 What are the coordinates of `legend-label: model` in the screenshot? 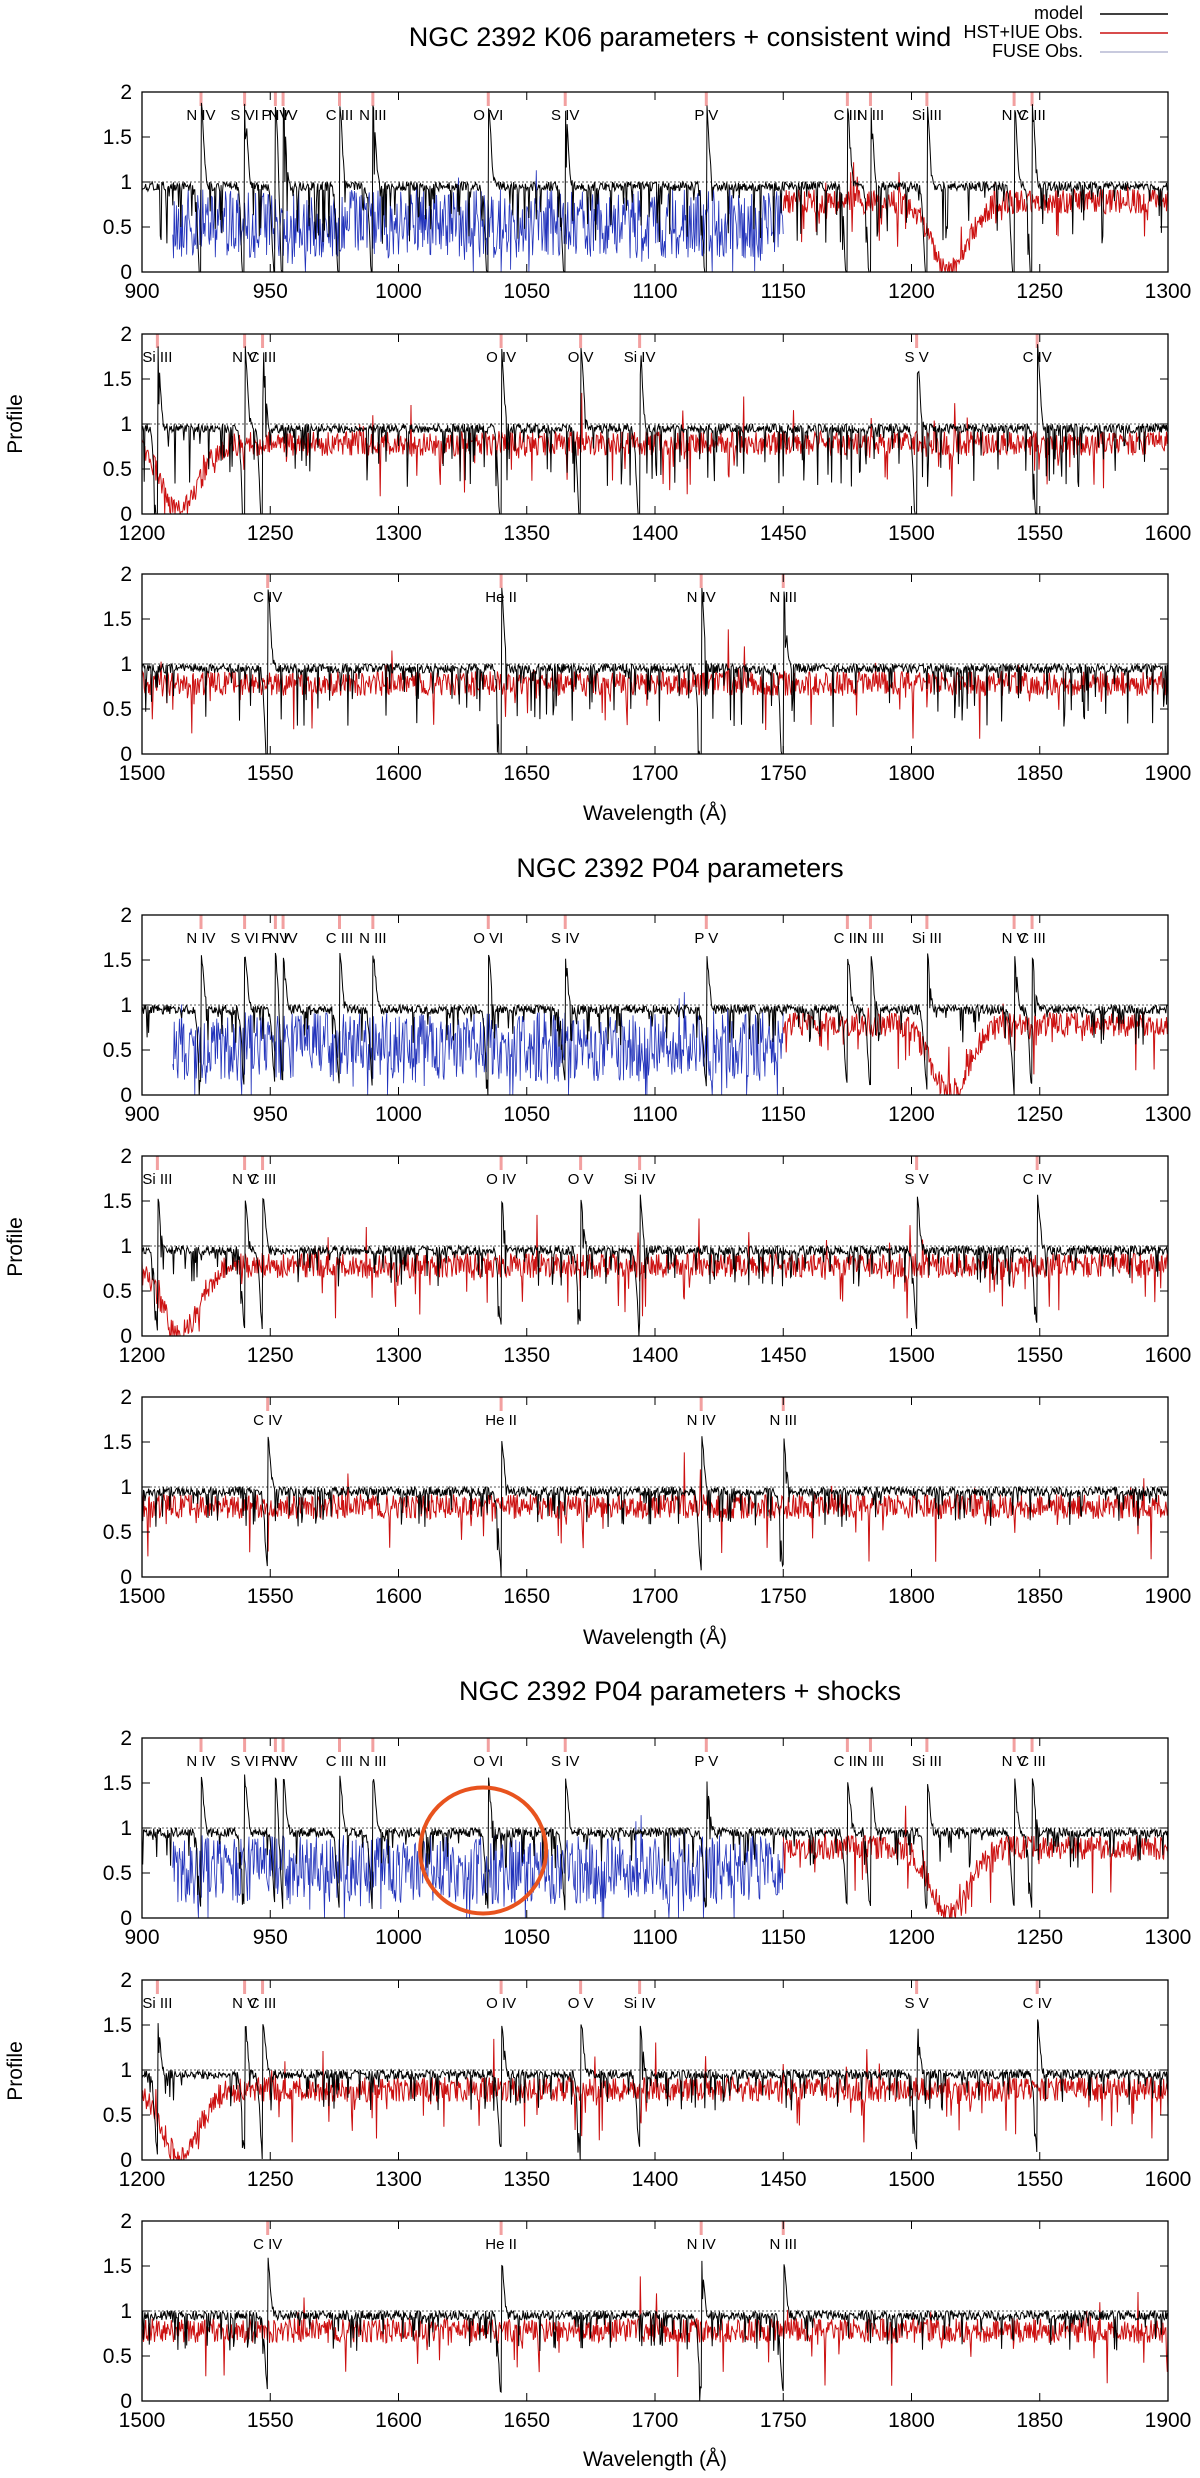 It's located at (1058, 13).